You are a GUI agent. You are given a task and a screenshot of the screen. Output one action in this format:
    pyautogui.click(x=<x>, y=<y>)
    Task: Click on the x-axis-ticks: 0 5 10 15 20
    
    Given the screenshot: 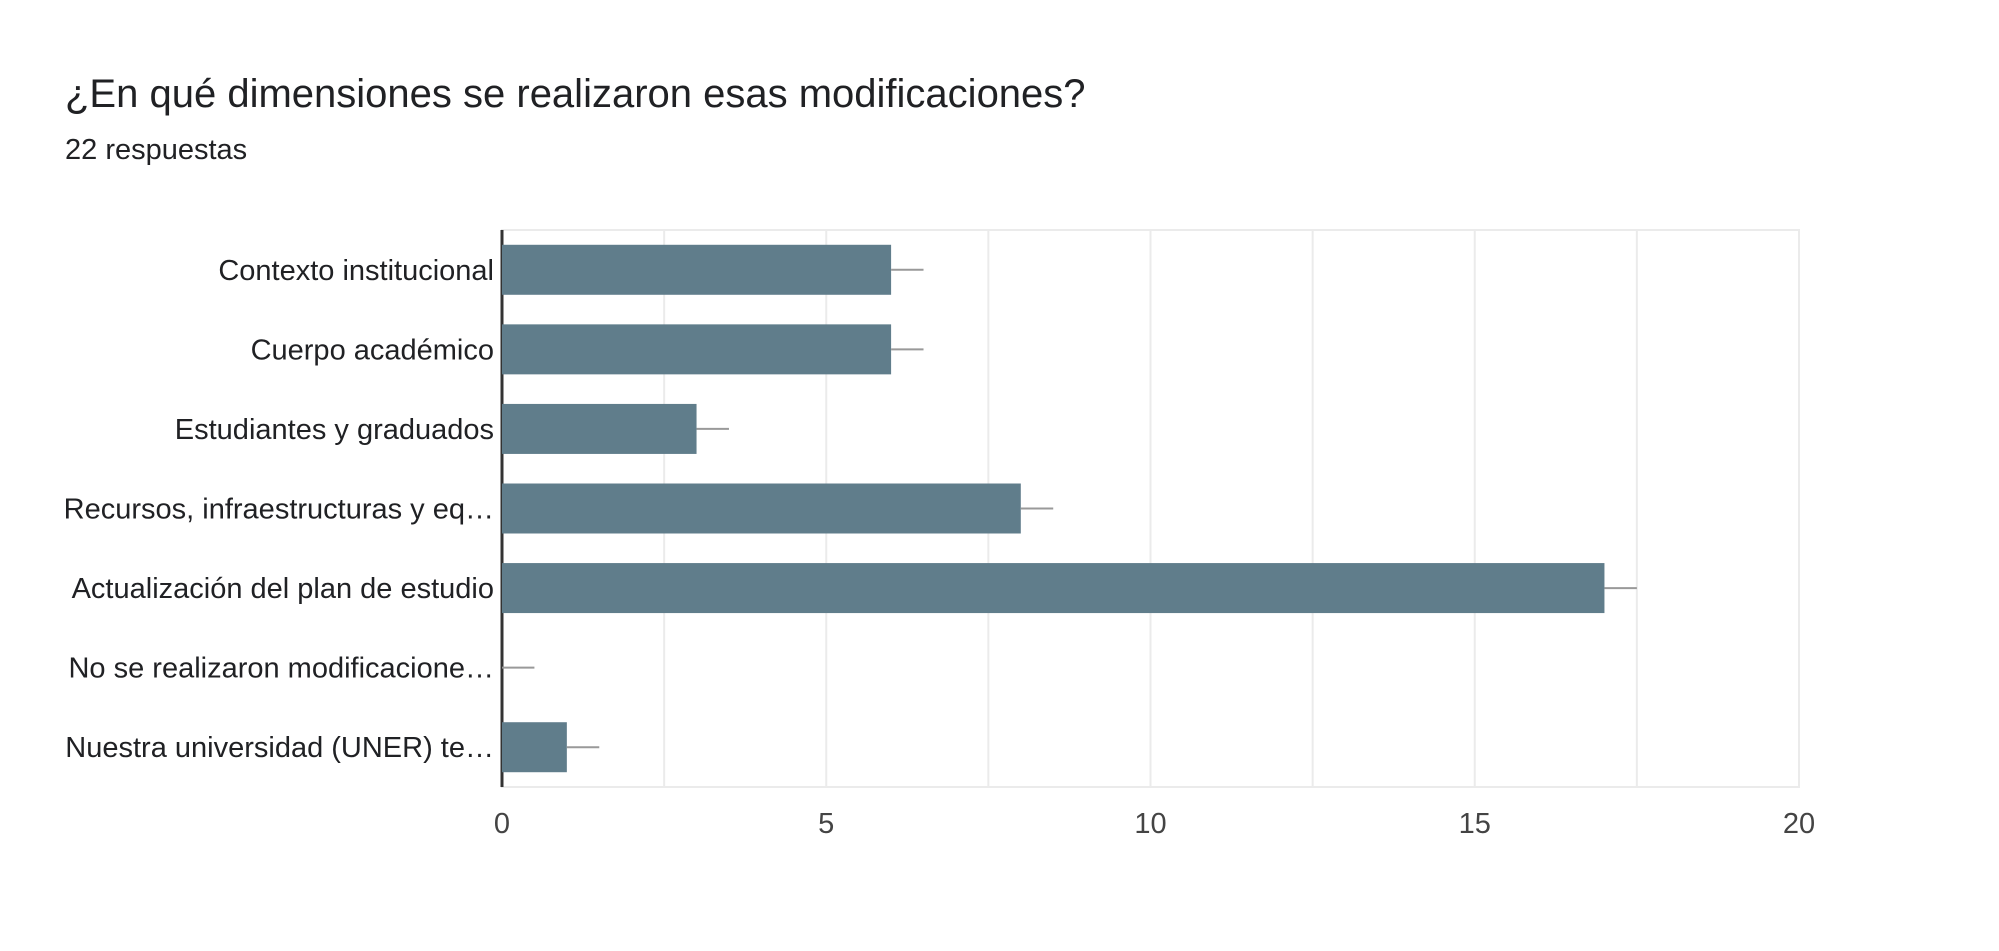 What is the action you would take?
    pyautogui.click(x=1154, y=824)
    